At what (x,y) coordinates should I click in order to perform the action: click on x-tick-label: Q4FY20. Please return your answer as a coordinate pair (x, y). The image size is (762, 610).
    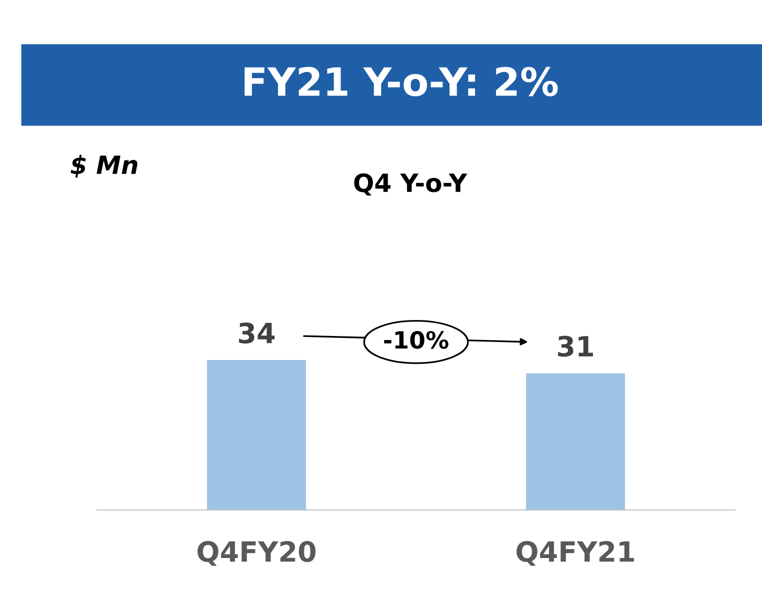
    Looking at the image, I should click on (257, 553).